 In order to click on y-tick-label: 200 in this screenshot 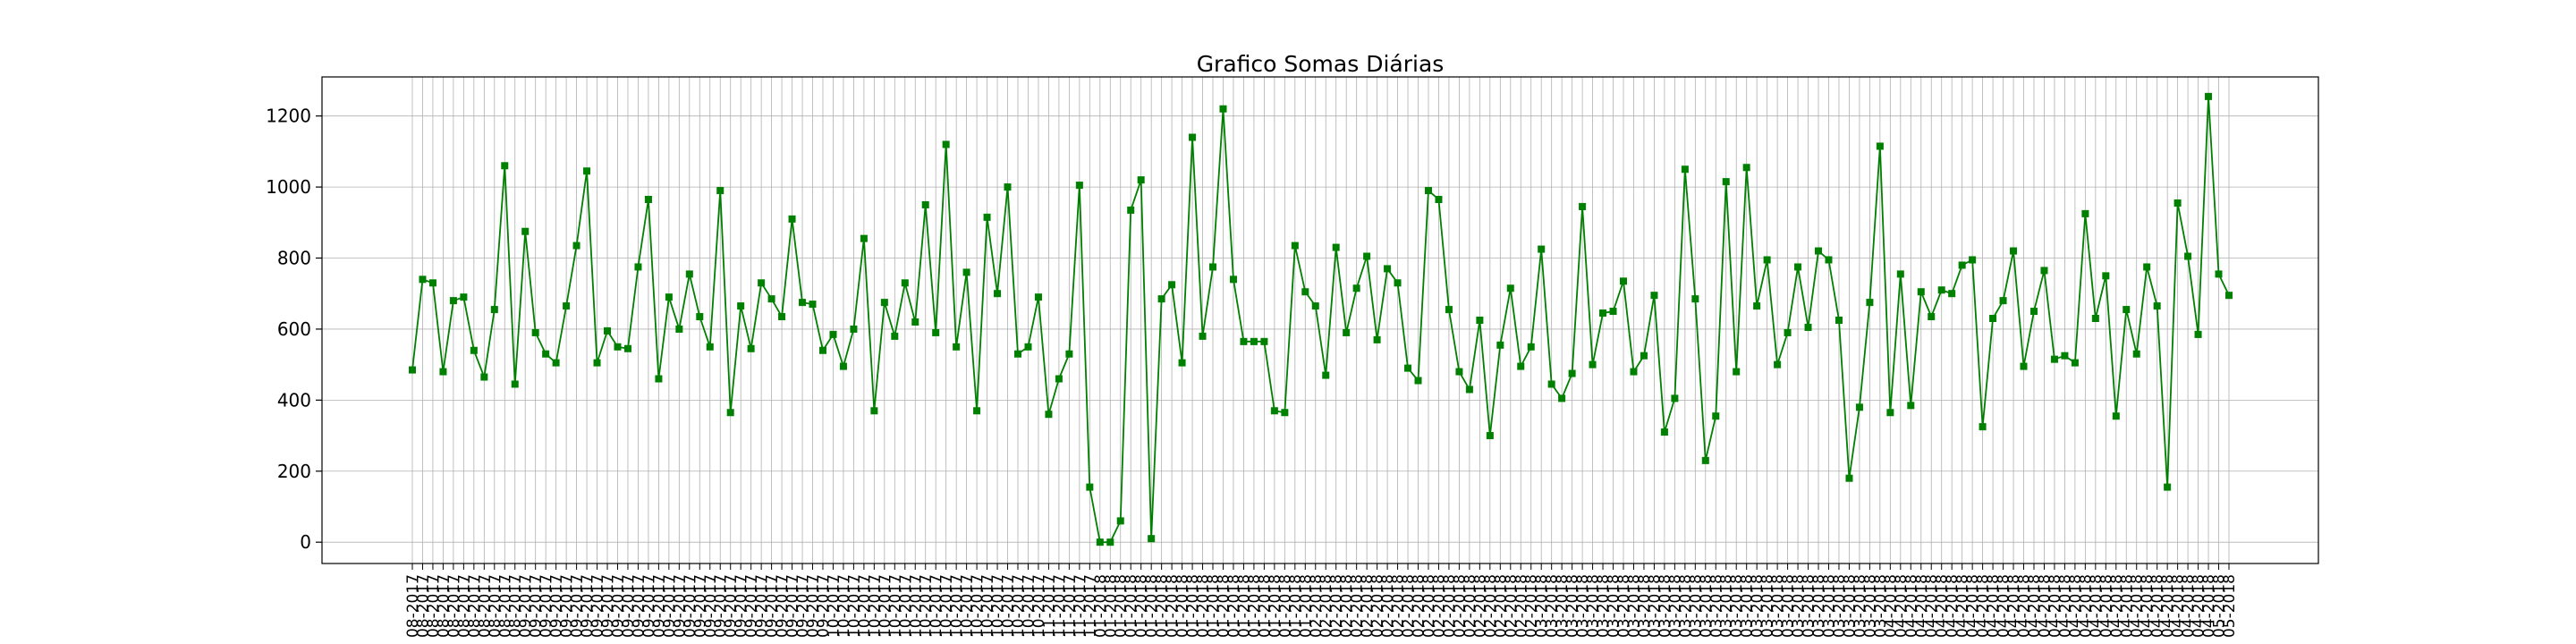, I will do `click(294, 471)`.